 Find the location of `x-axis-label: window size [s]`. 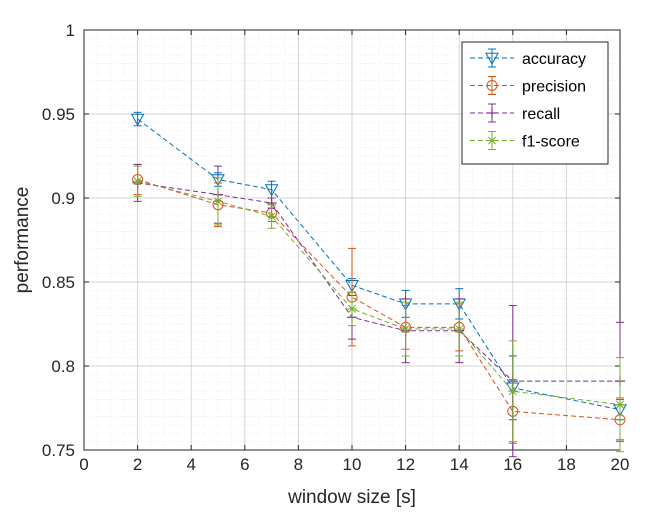

x-axis-label: window size [s] is located at coordinates (351, 497).